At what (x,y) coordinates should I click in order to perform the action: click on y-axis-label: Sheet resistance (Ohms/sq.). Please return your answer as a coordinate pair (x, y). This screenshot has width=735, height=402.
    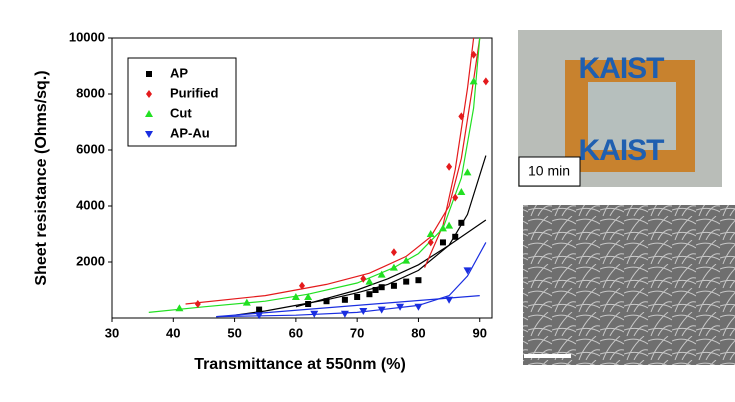
    Looking at the image, I should click on (41, 177).